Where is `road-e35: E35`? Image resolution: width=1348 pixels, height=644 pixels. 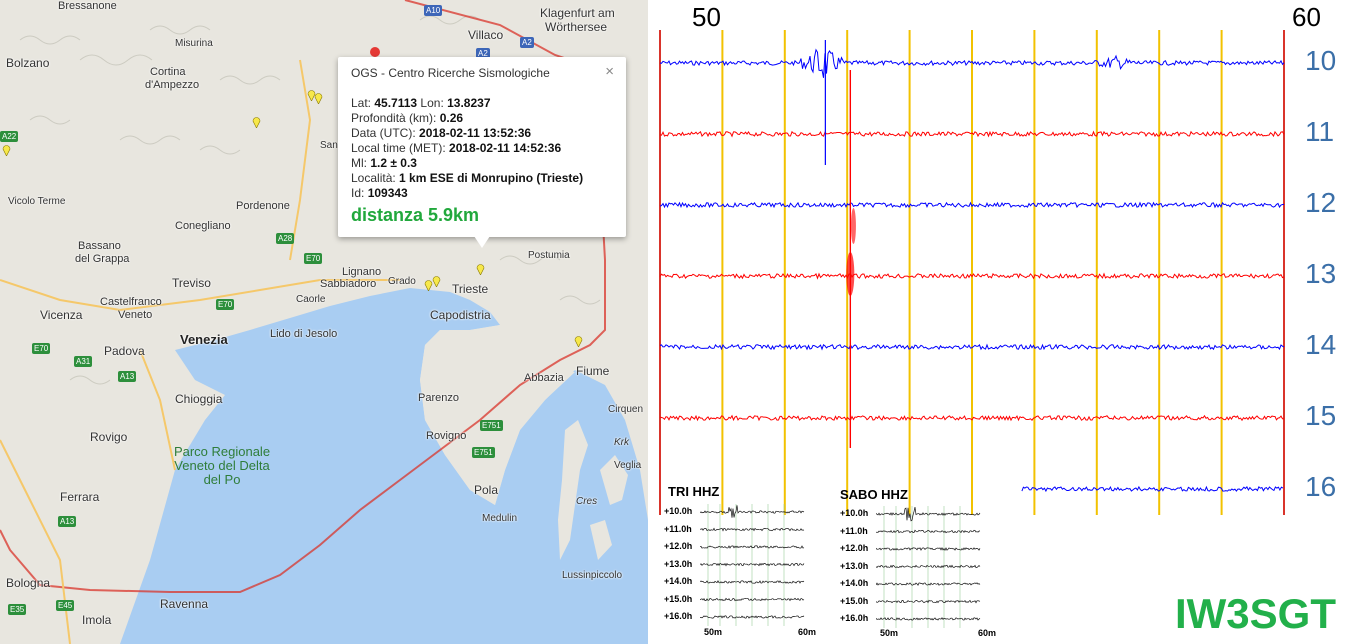
road-e35: E35 is located at coordinates (17, 609).